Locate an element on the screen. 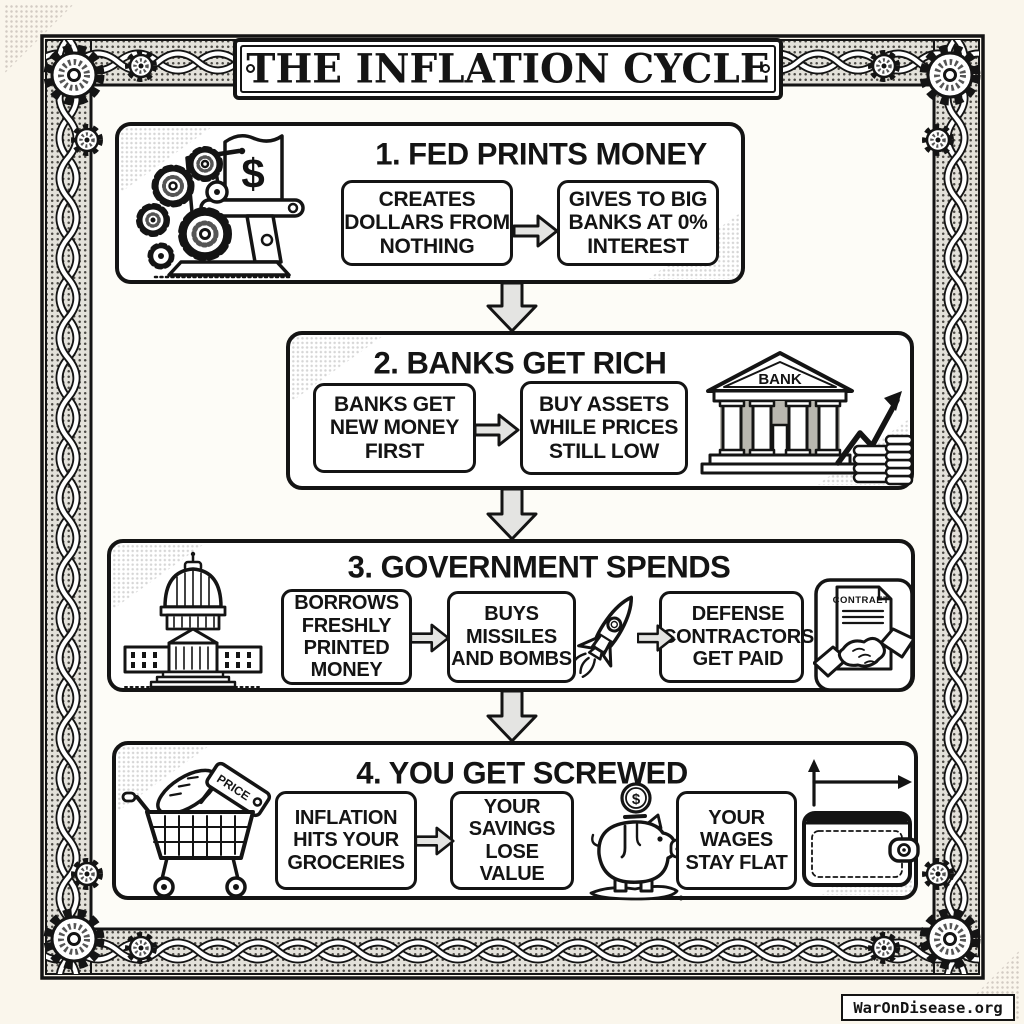 Image resolution: width=1024 pixels, height=1024 pixels. contract-handshake-icon: CONTRAET is located at coordinates (864, 635).